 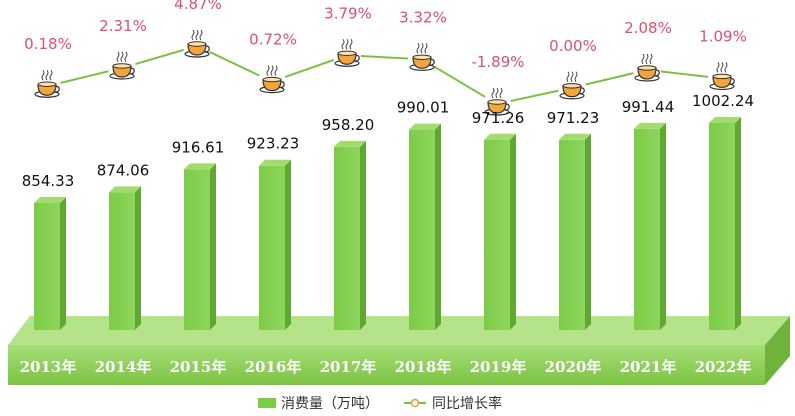 What do you see at coordinates (423, 108) in the screenshot?
I see `bar-value-label: 990.01` at bounding box center [423, 108].